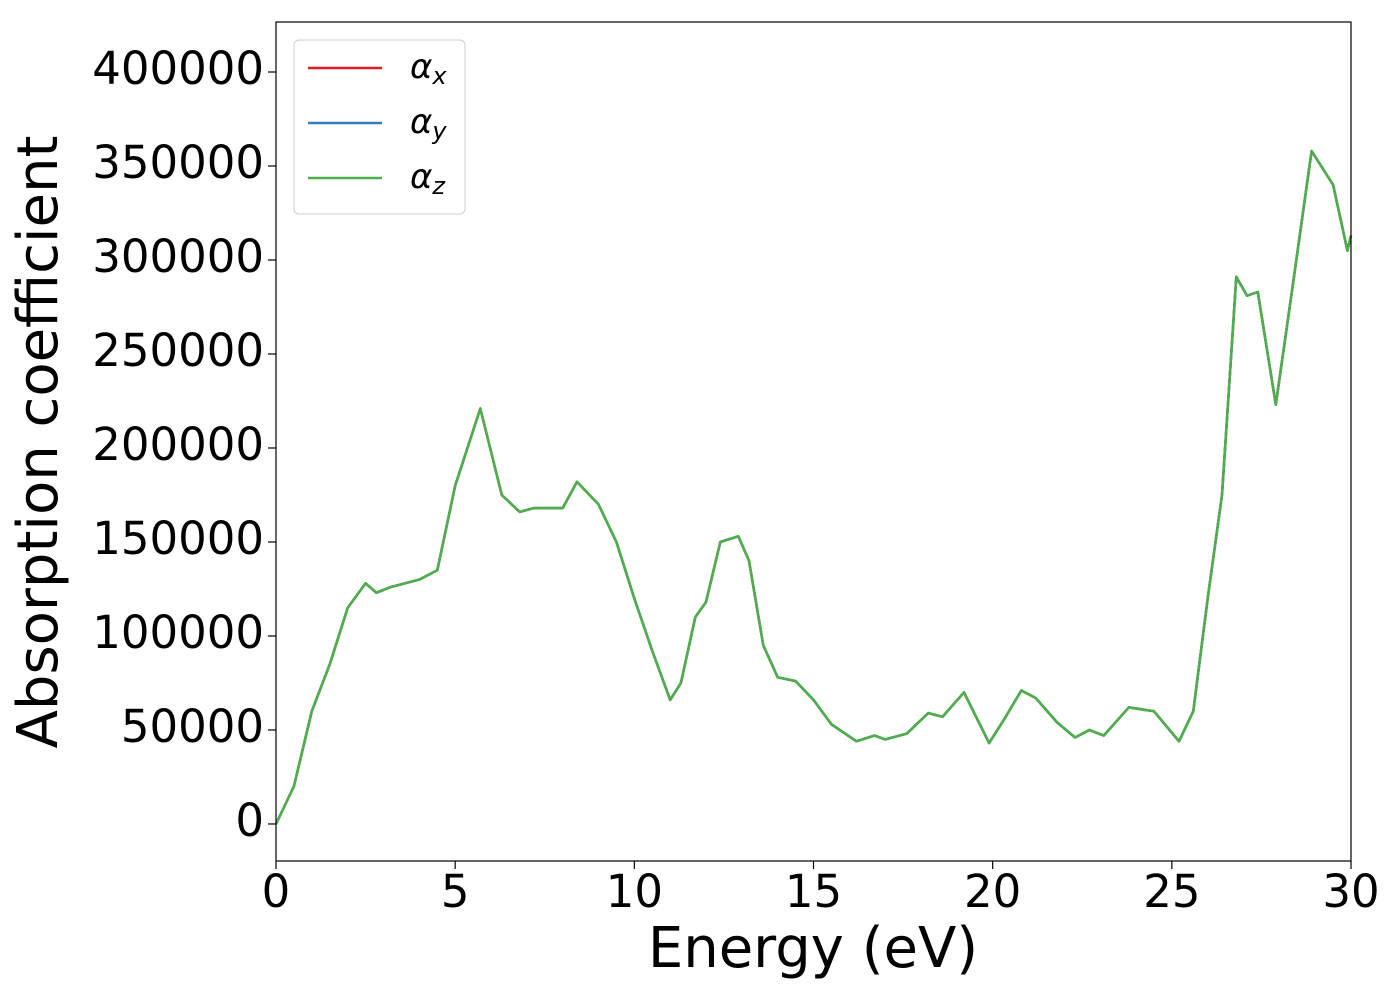  Describe the element at coordinates (428, 69) in the screenshot. I see `legend-label: αx` at that location.